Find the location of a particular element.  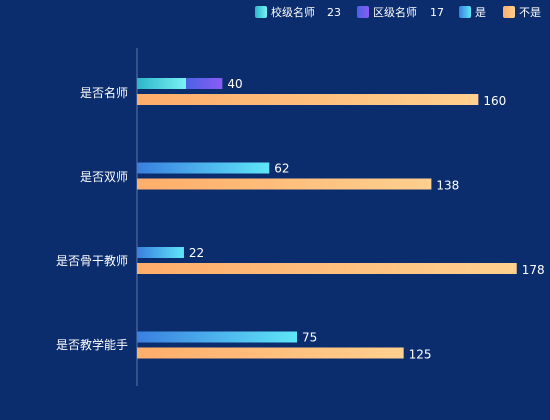

legend-label-xiaoji: 校级名师 is located at coordinates (293, 12).